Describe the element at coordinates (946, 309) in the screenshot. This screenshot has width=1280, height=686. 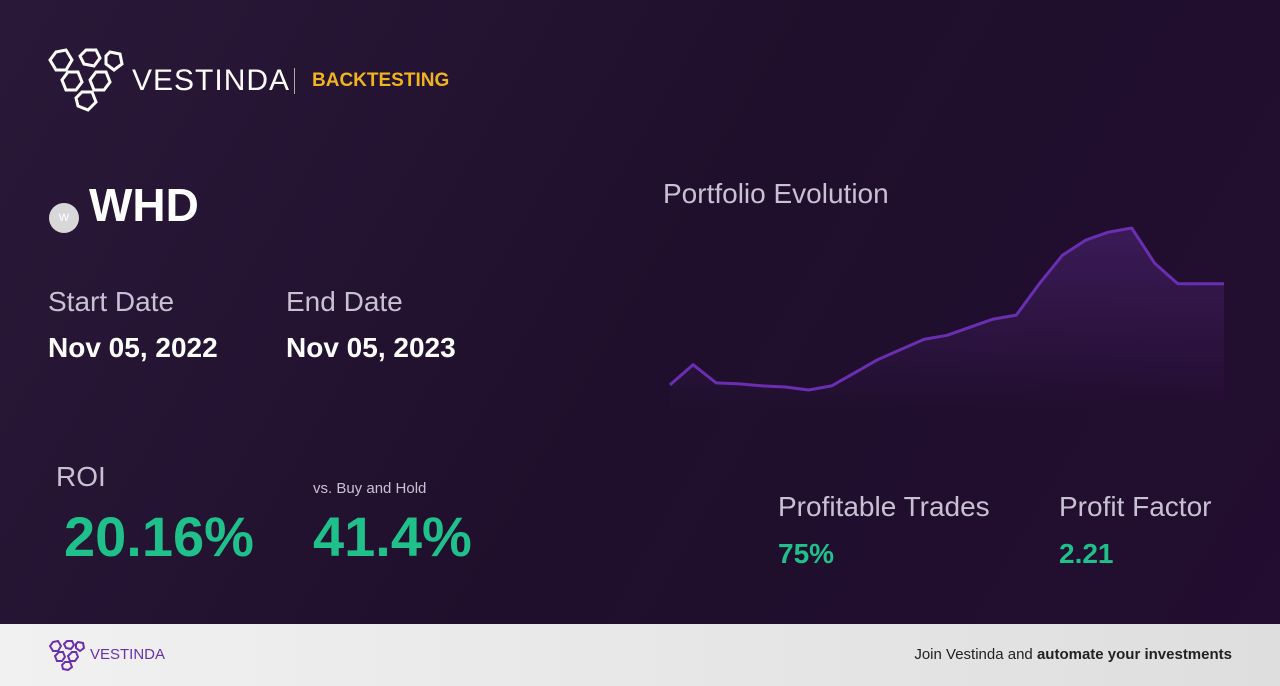
I see `line` at that location.